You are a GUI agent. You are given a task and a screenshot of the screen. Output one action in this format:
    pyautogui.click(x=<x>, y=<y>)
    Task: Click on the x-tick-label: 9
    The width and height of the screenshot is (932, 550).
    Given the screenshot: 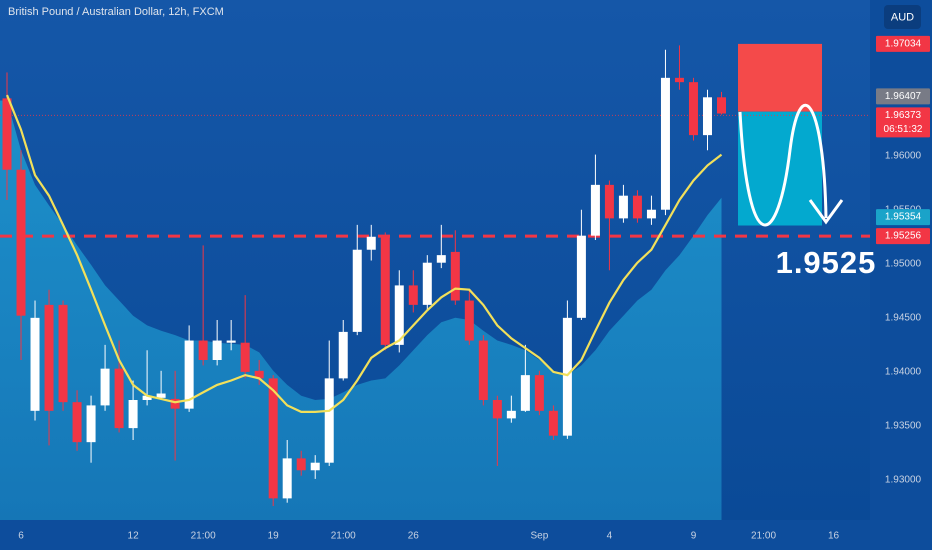 What is the action you would take?
    pyautogui.click(x=694, y=536)
    